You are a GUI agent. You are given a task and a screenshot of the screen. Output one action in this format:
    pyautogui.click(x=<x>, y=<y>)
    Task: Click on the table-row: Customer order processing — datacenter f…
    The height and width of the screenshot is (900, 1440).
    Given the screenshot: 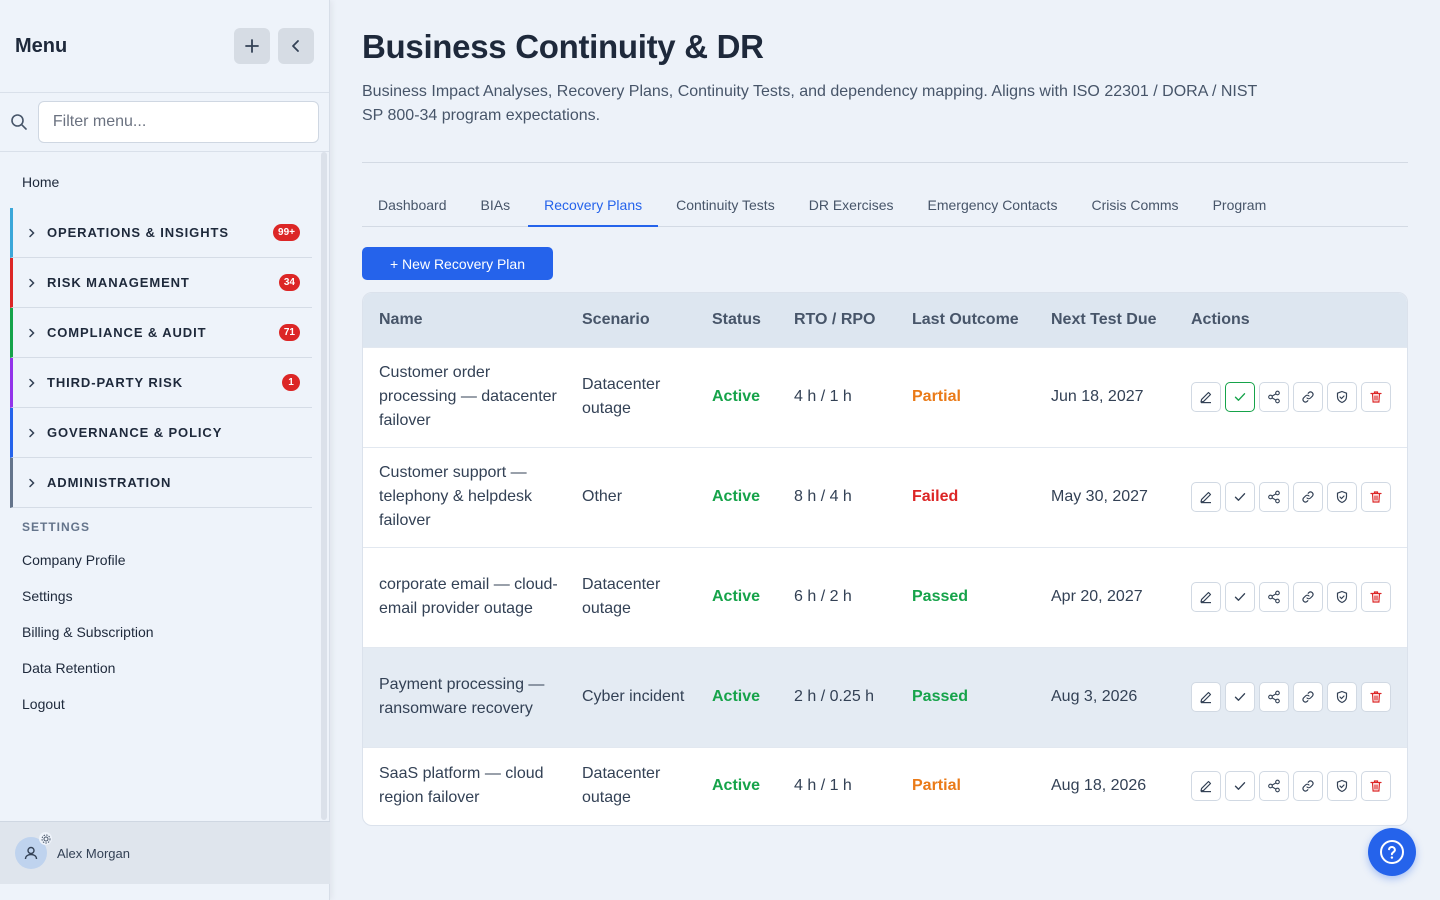 What is the action you would take?
    pyautogui.click(x=885, y=396)
    